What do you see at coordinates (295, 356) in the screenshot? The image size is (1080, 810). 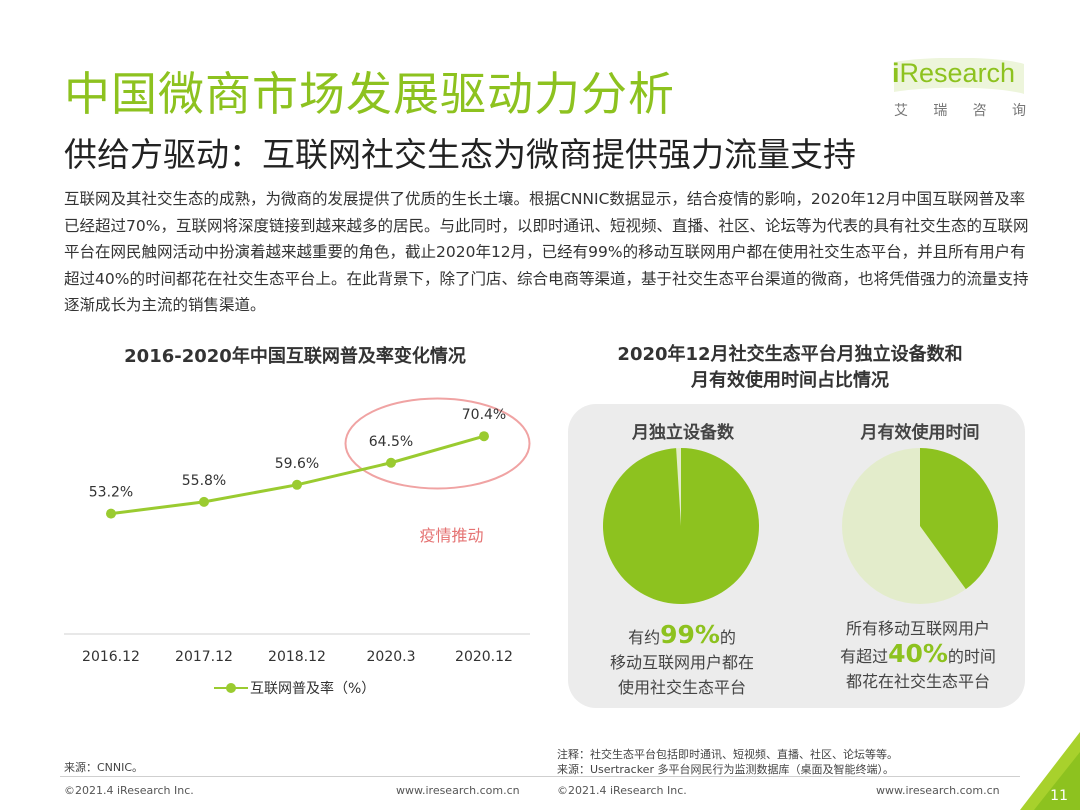 I see `line-chart-title: 2016-2020年中国互联网普及率变化情况` at bounding box center [295, 356].